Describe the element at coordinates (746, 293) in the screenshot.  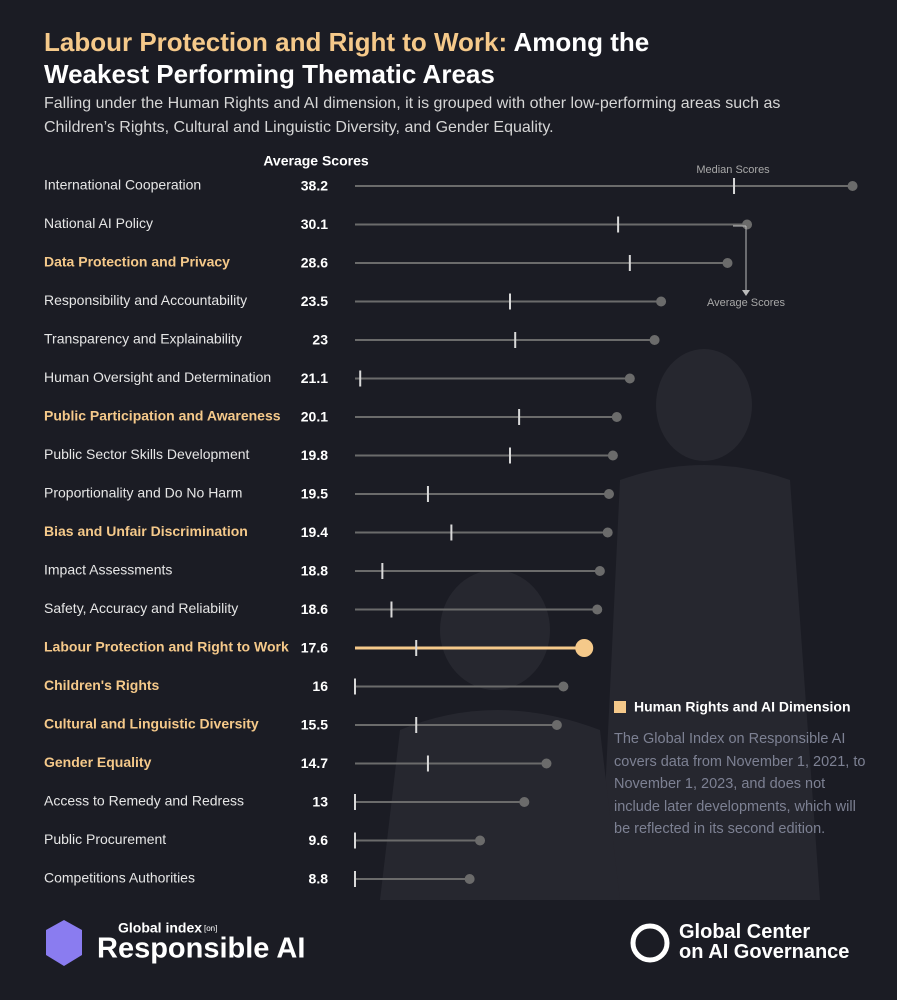
I see `annotation-arrowhead` at that location.